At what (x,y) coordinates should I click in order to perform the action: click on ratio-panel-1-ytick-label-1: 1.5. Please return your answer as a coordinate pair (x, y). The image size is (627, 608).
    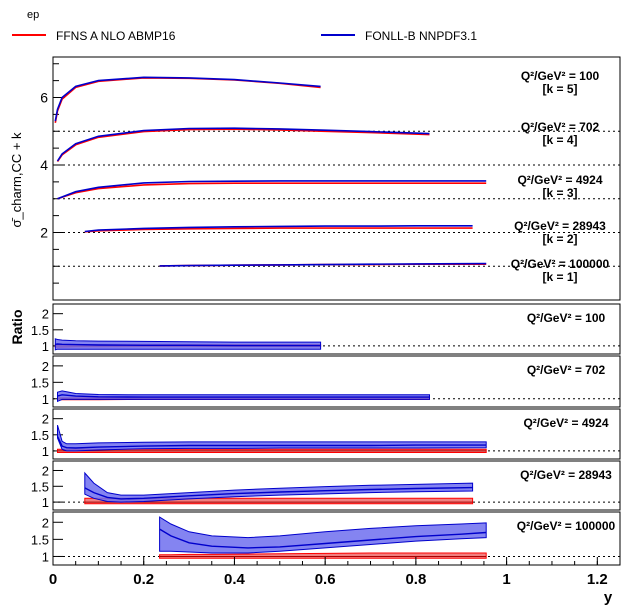
    Looking at the image, I should click on (40, 382).